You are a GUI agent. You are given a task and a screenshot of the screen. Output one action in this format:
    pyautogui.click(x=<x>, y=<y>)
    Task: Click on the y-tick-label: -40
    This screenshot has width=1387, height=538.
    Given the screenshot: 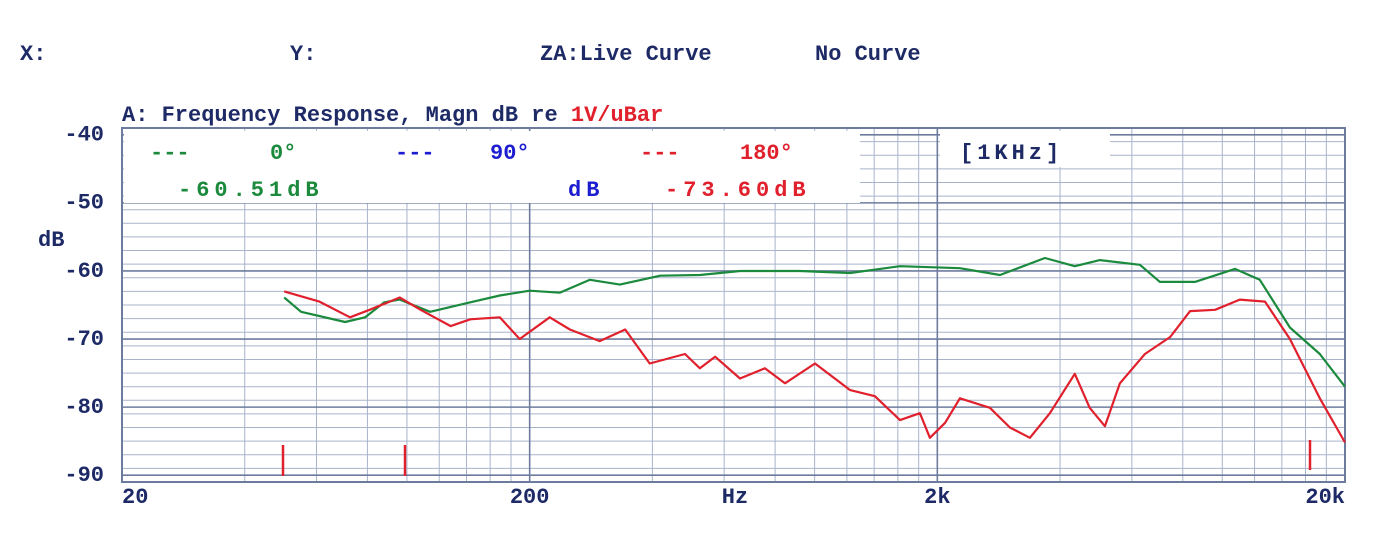 What is the action you would take?
    pyautogui.click(x=84, y=135)
    